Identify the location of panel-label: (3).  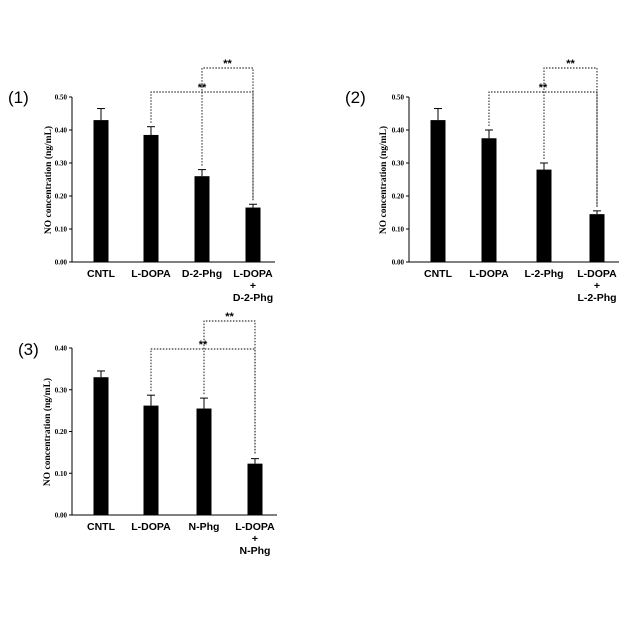
(28, 349).